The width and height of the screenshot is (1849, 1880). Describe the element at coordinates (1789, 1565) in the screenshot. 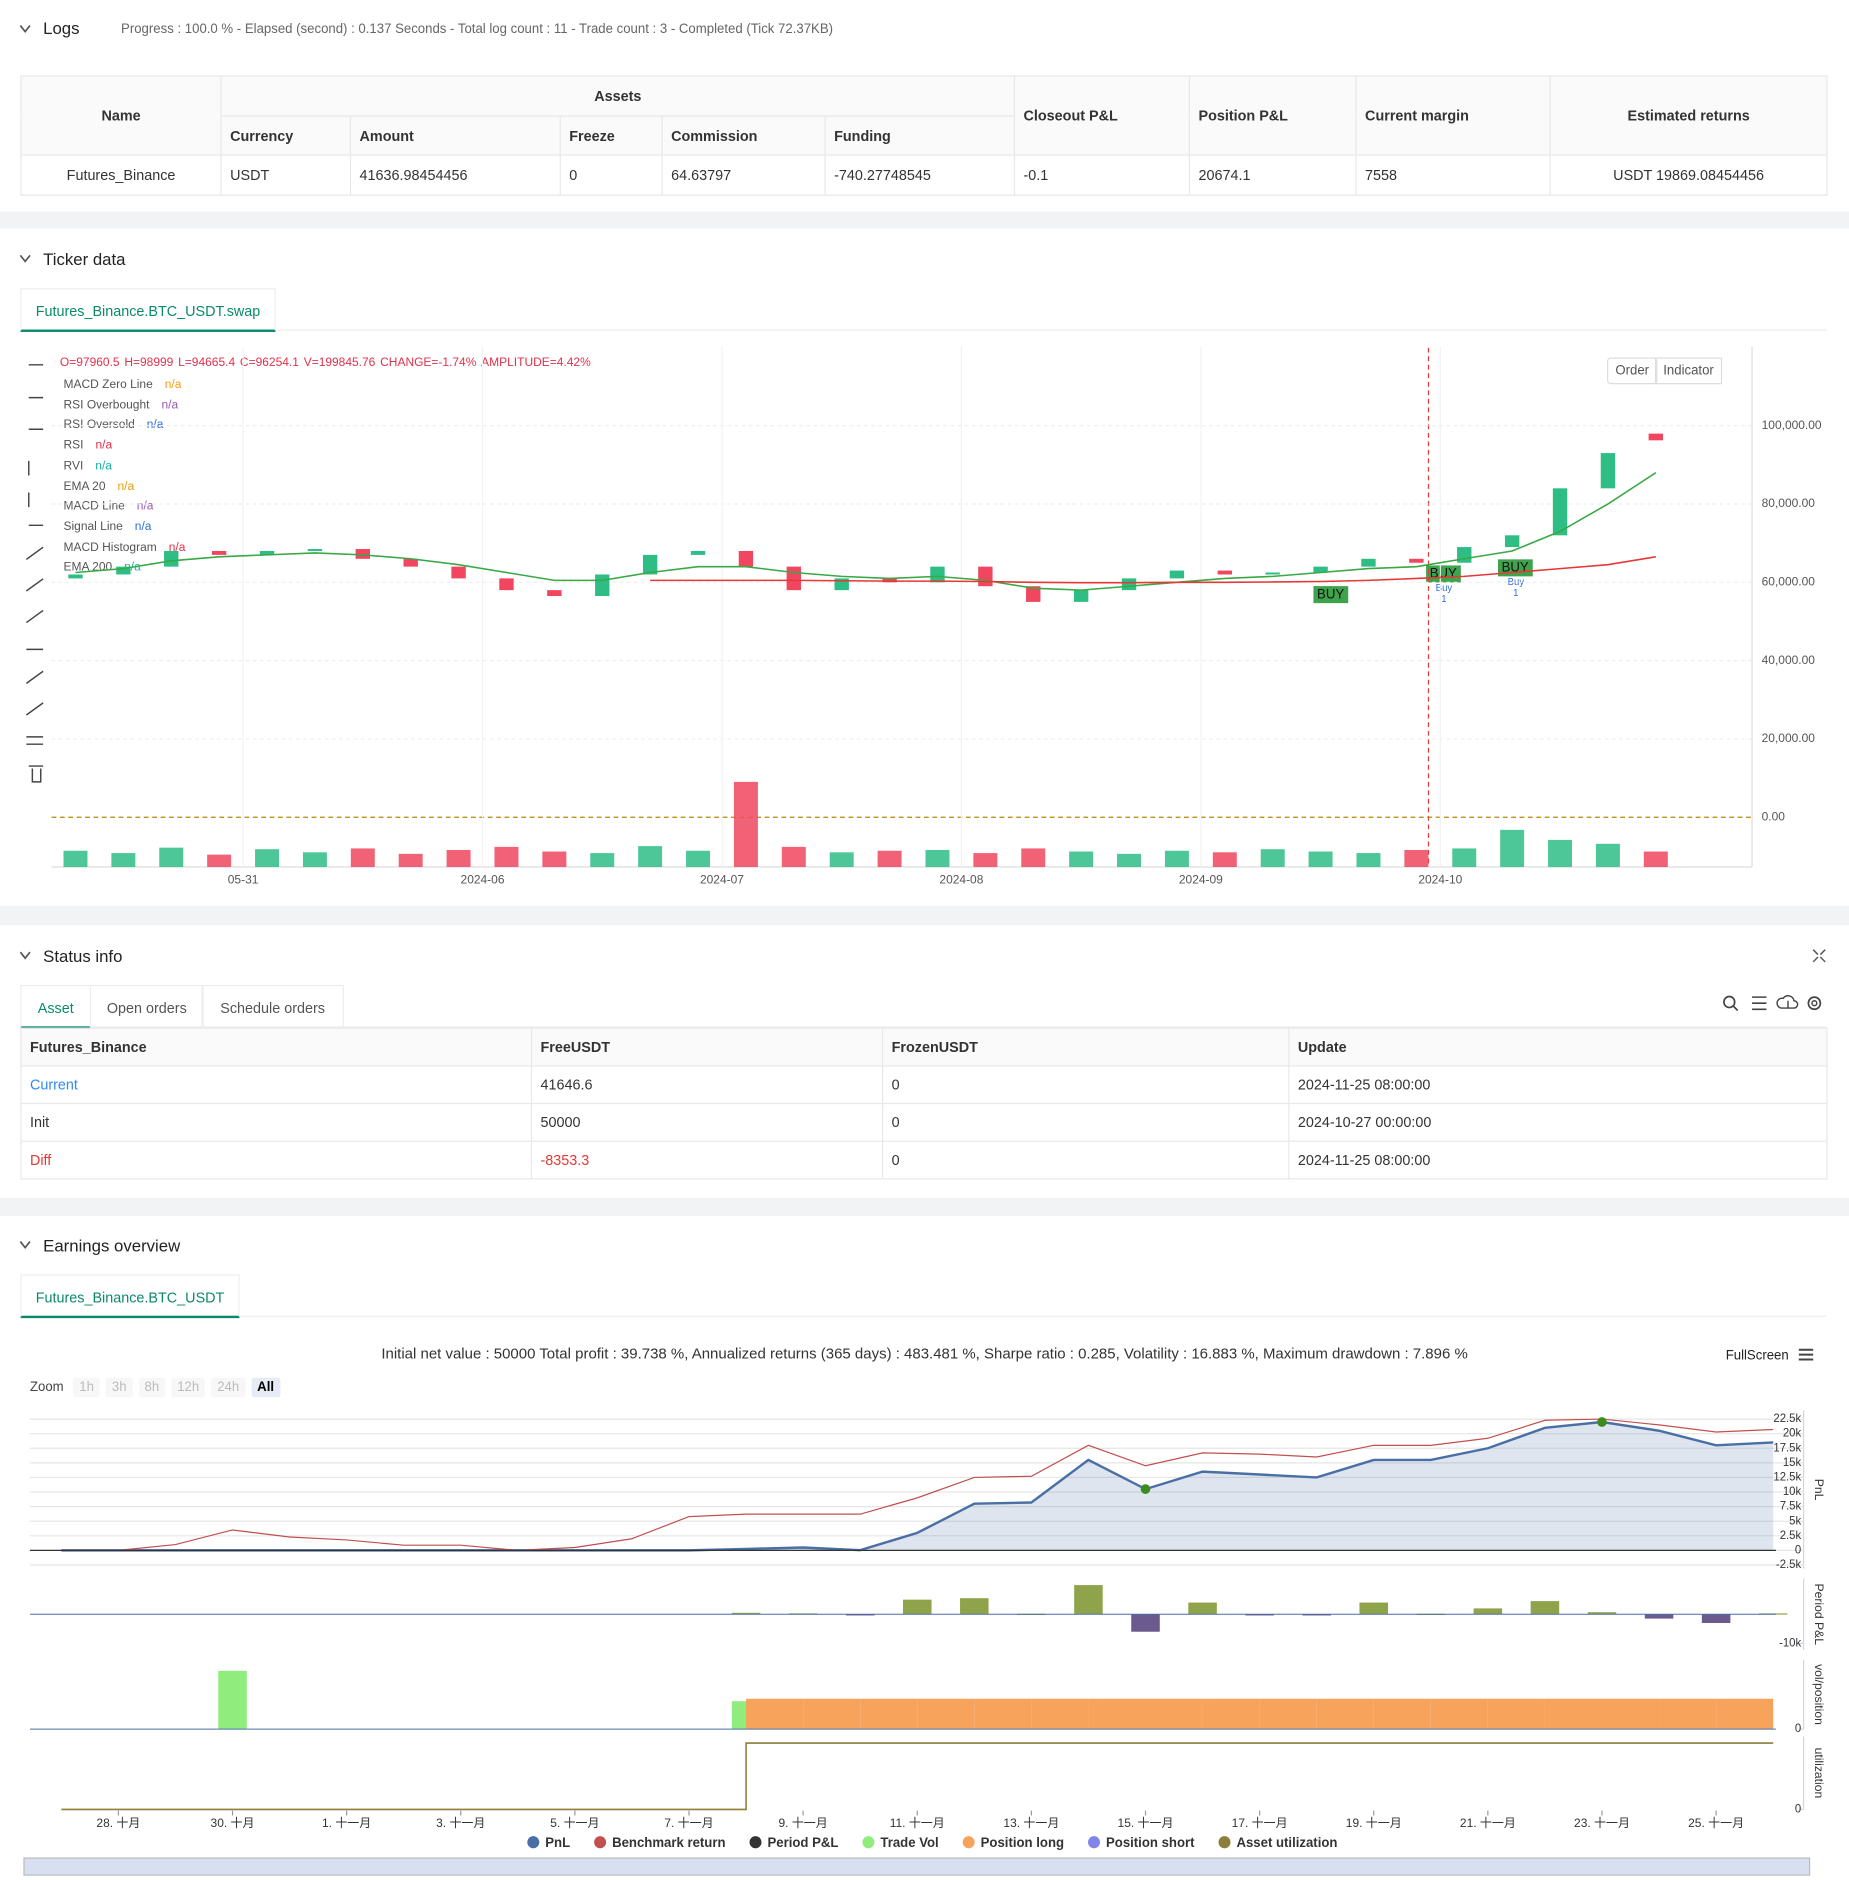

I see `y-tick-label: -2.5k` at that location.